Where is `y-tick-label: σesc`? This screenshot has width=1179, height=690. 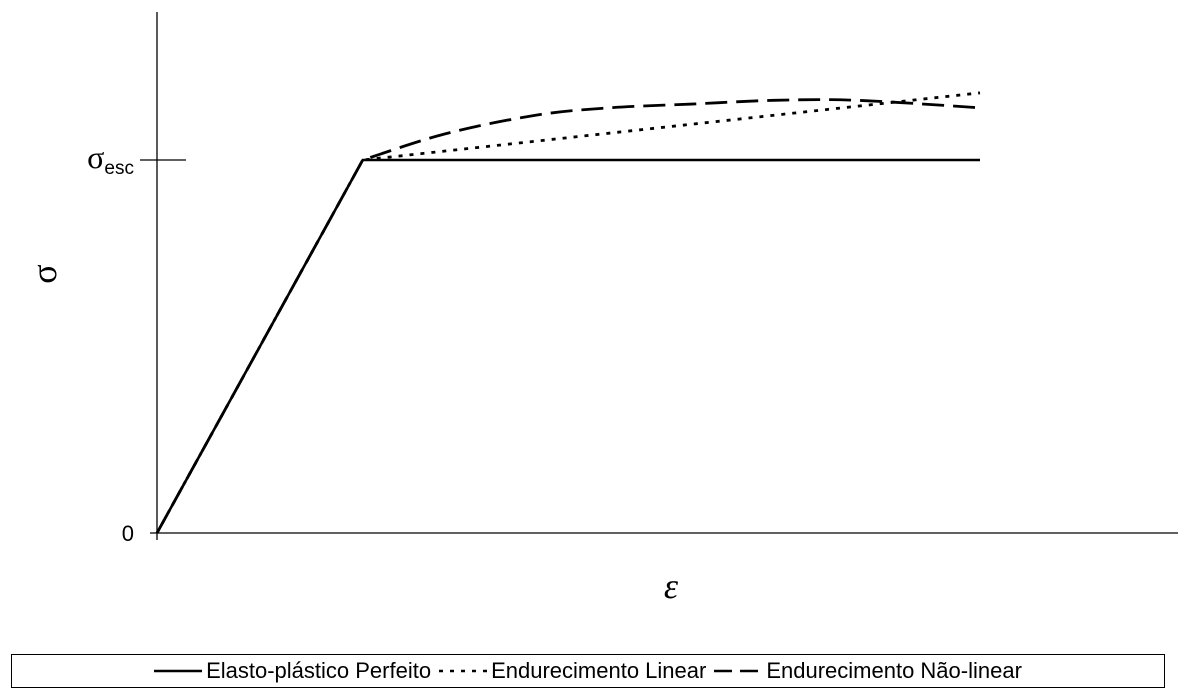 y-tick-label: σesc is located at coordinates (110, 159).